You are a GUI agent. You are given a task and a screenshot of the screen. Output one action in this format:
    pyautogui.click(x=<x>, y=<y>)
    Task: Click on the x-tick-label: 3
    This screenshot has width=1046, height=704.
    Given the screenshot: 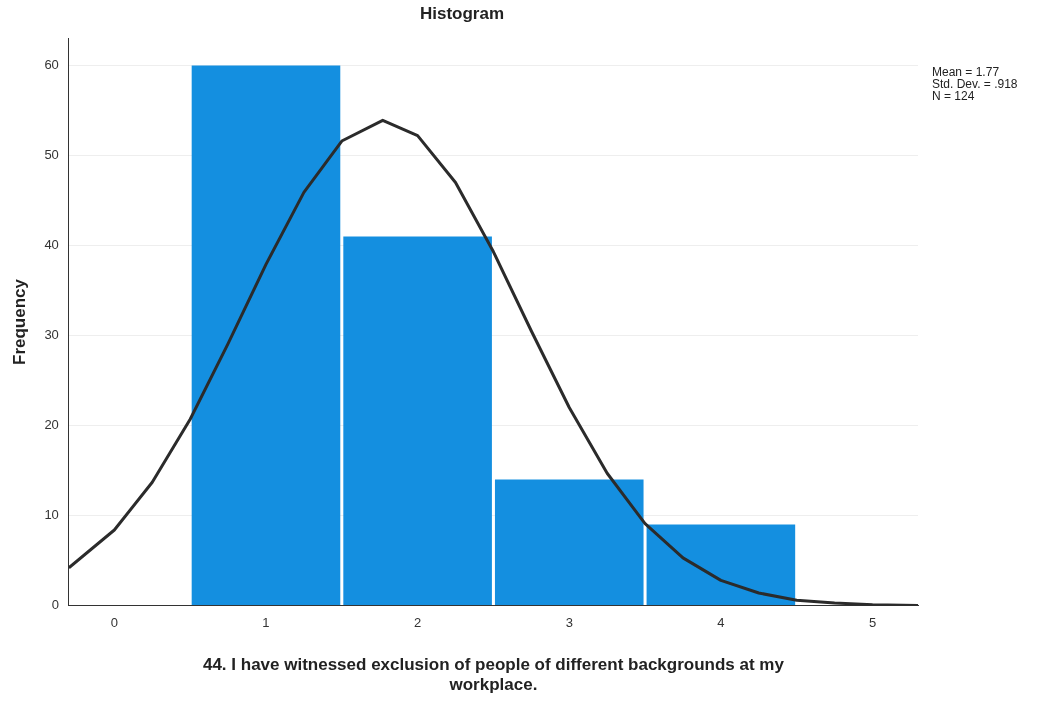 What is the action you would take?
    pyautogui.click(x=569, y=622)
    